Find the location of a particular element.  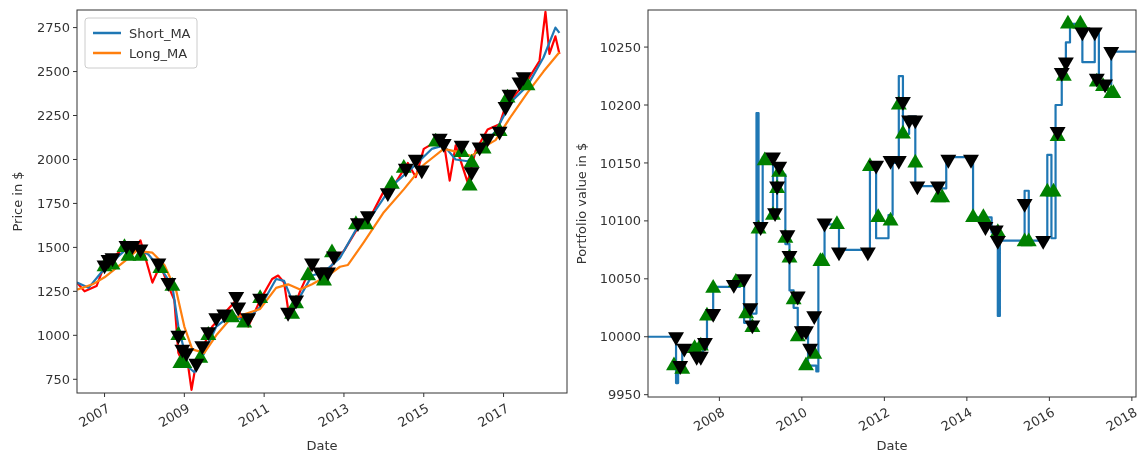

y-tick-label: 10250 is located at coordinates (620, 47).